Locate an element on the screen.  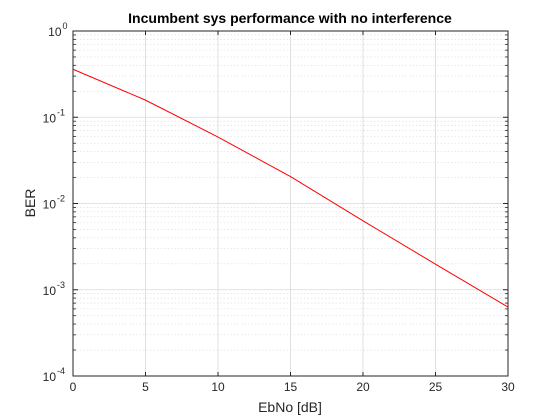
y-tick-label: 10 -1 is located at coordinates (54, 116).